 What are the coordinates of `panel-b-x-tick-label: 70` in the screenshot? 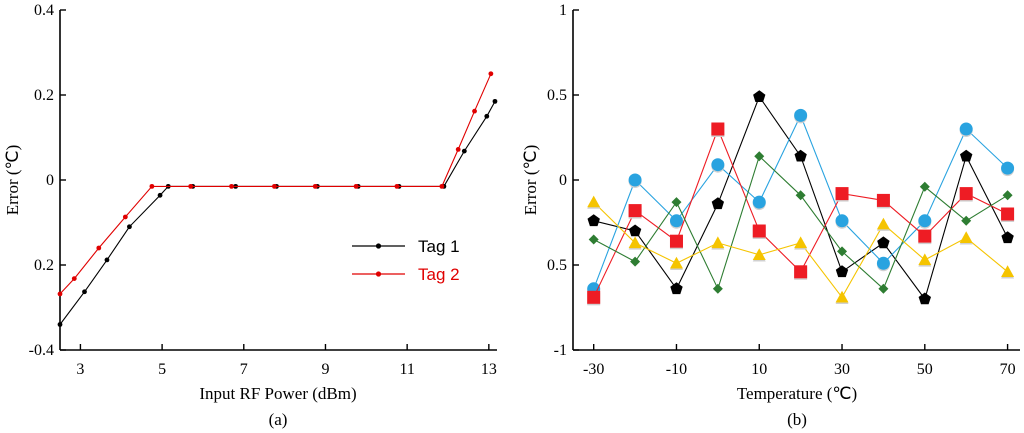 It's located at (1008, 369).